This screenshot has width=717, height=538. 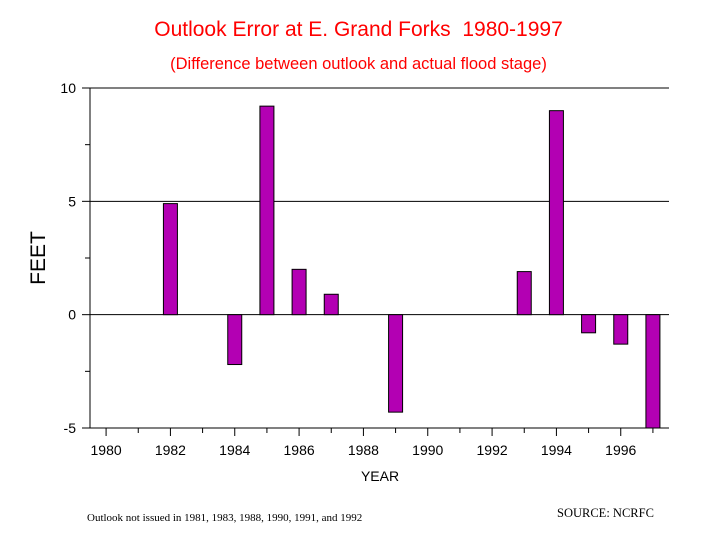 I want to click on bar-1995, so click(x=589, y=324).